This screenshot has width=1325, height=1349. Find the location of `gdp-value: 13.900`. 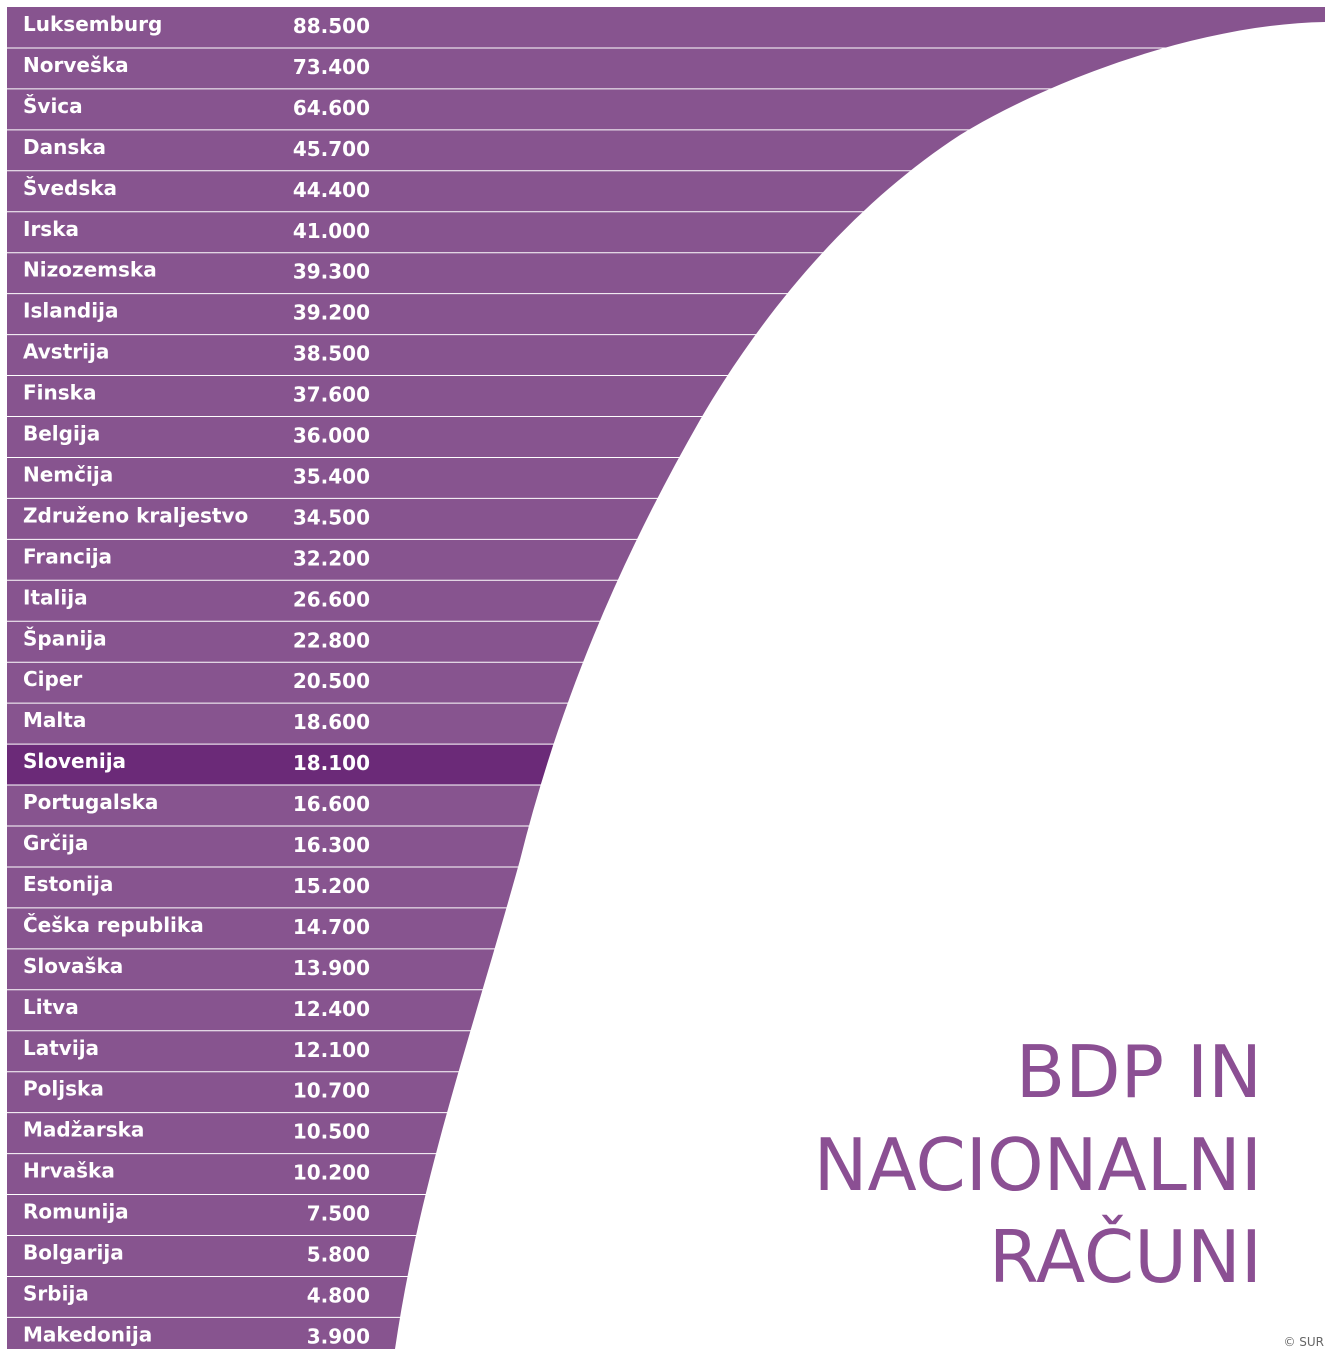

gdp-value: 13.900 is located at coordinates (331, 968).